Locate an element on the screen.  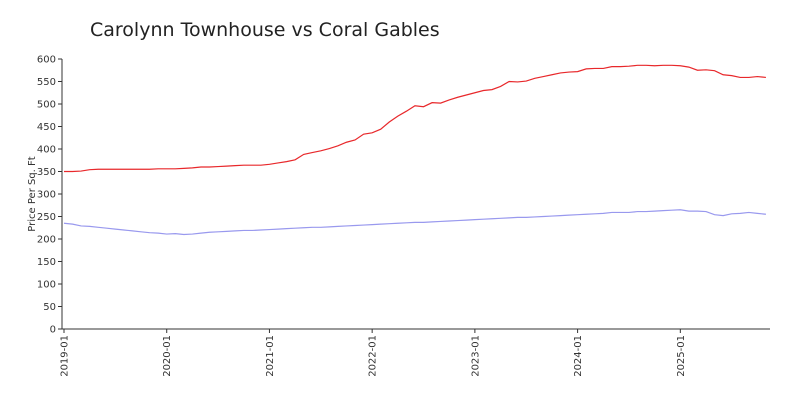
x-tick-label: 2019-01 is located at coordinates (65, 356).